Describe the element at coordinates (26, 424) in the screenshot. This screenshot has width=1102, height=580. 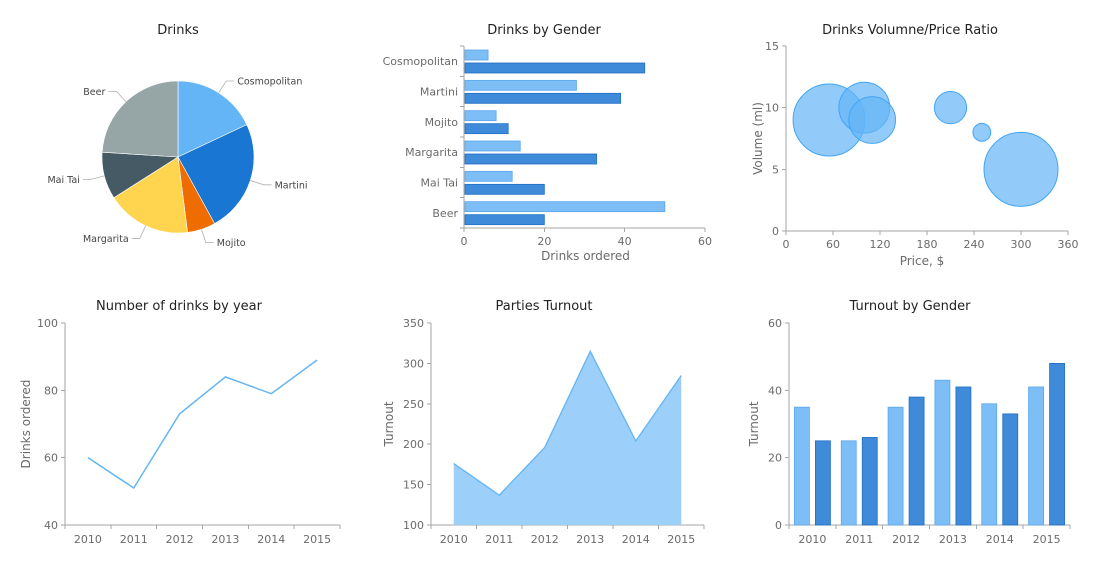
I see `y-axis-title: Drinks ordered` at that location.